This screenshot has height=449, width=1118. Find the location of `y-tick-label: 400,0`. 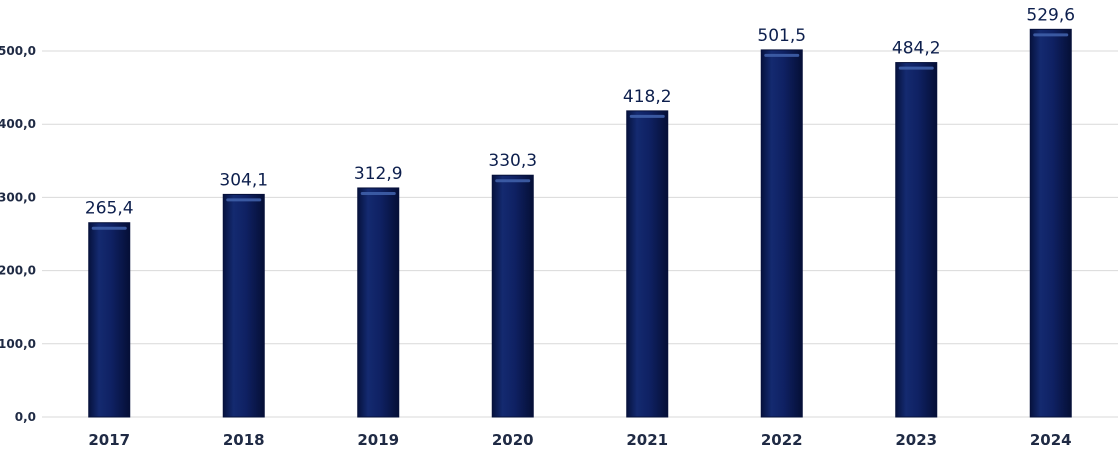

y-tick-label: 400,0 is located at coordinates (18, 124).